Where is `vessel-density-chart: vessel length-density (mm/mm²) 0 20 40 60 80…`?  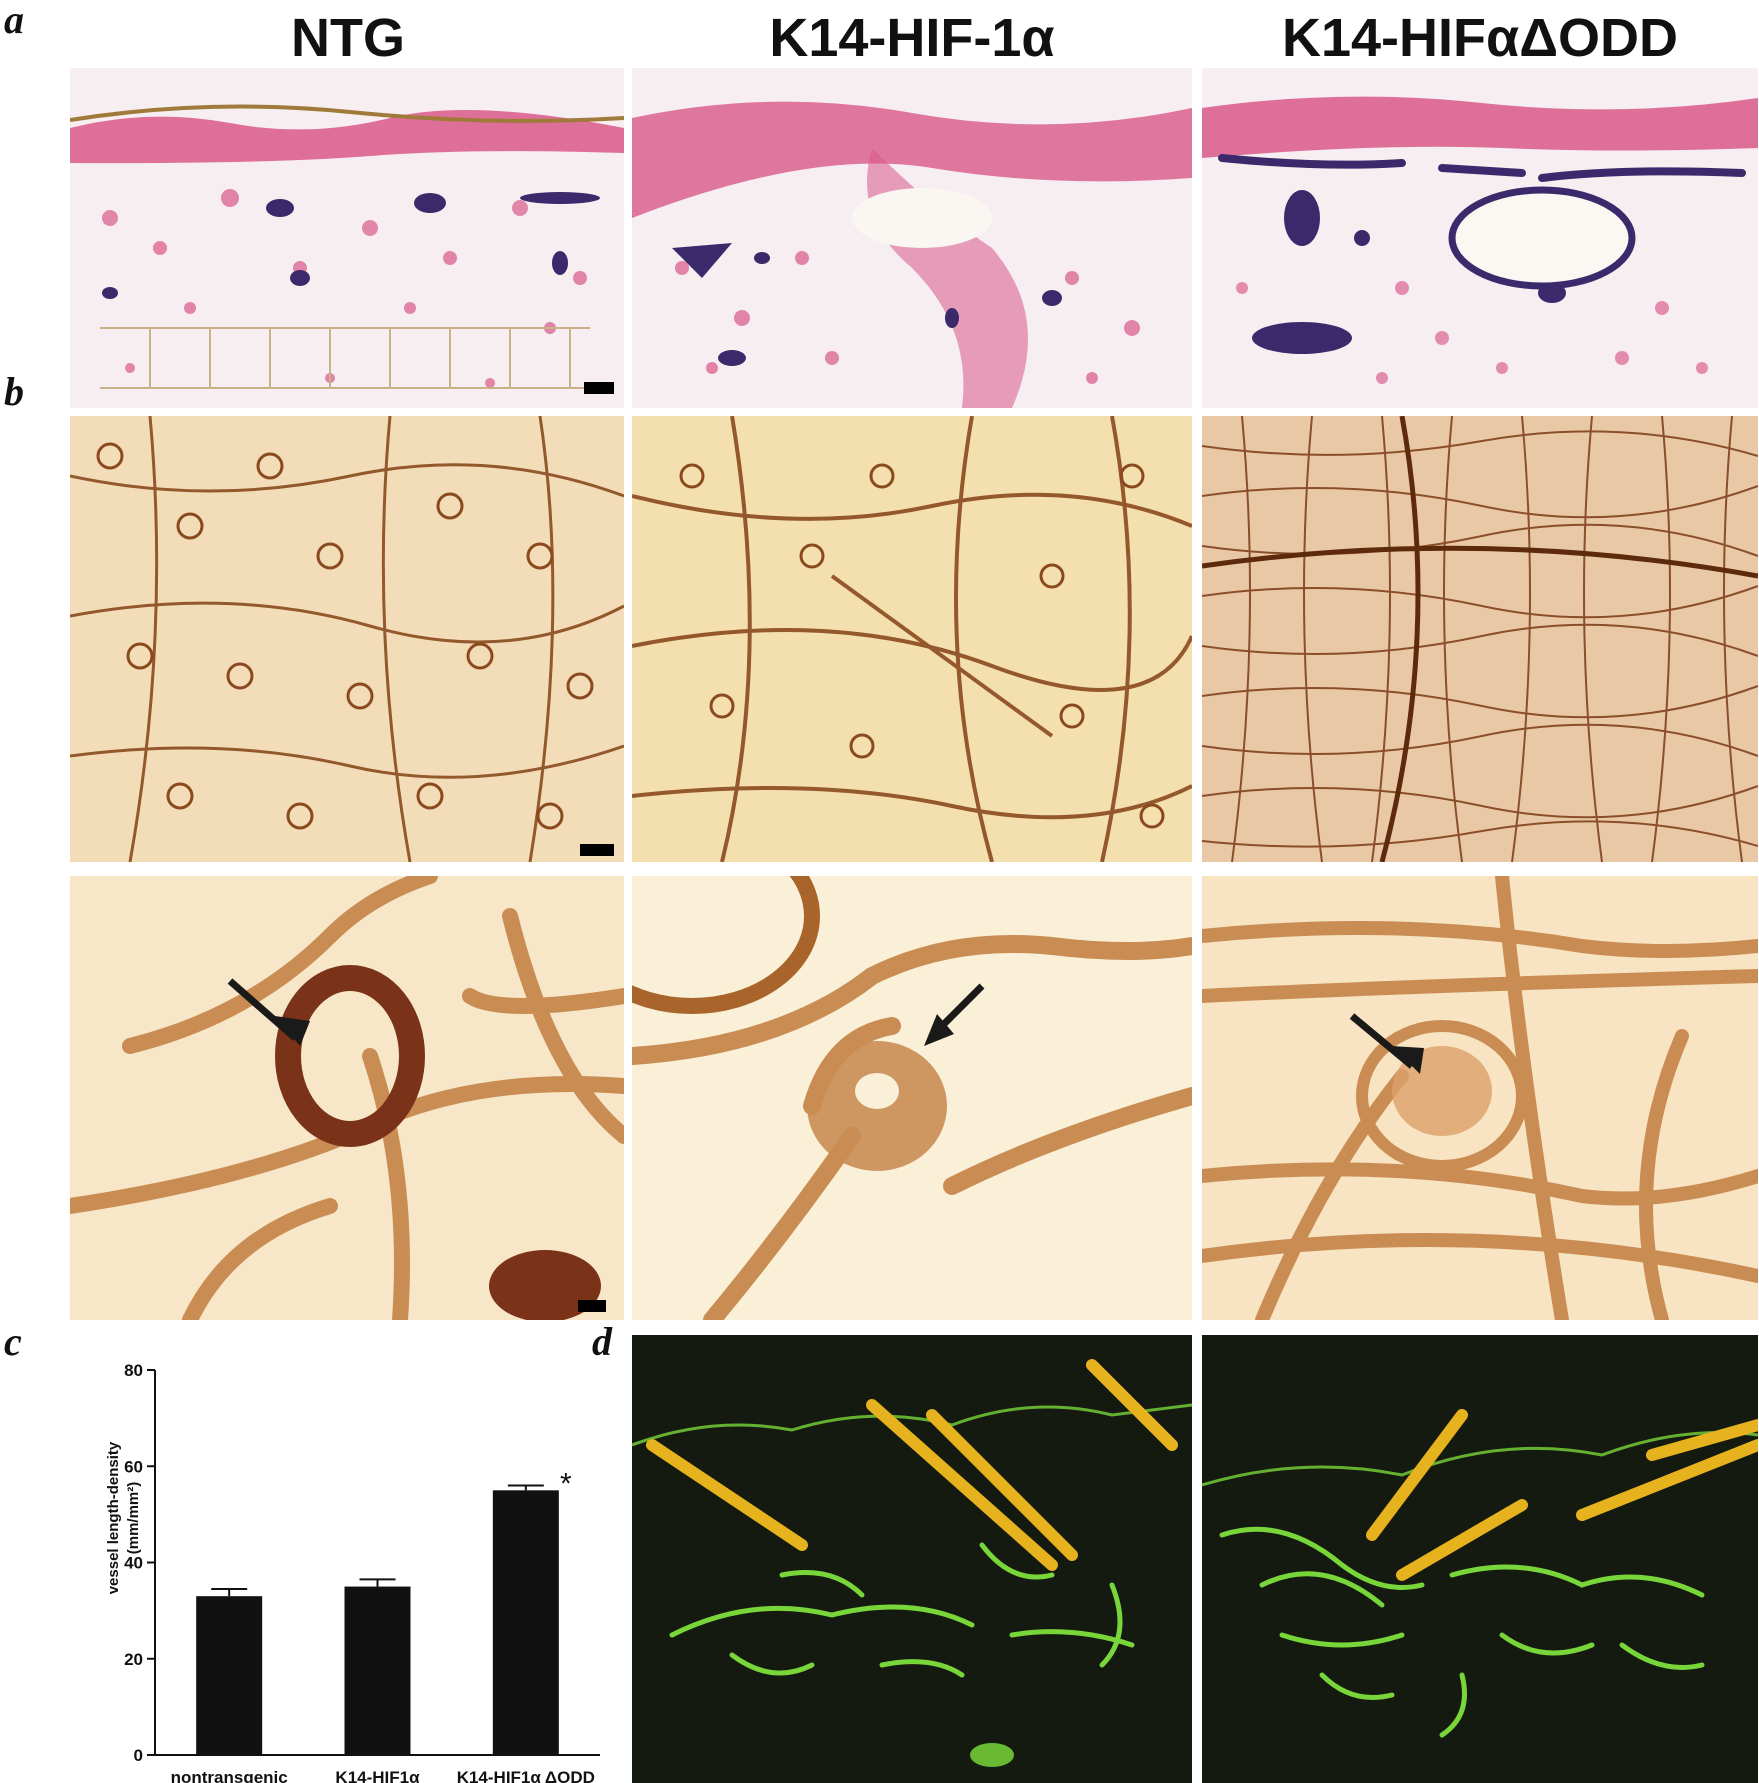 vessel-density-chart: vessel length-density (mm/mm²) 0 20 40 60 80… is located at coordinates (310, 1556).